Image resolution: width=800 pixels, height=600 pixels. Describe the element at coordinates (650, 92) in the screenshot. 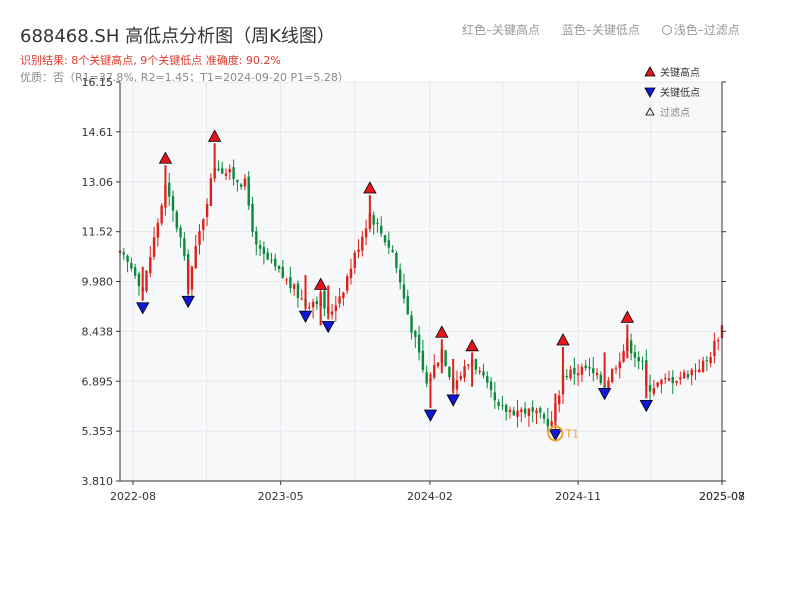

I see `legend-low-icon` at that location.